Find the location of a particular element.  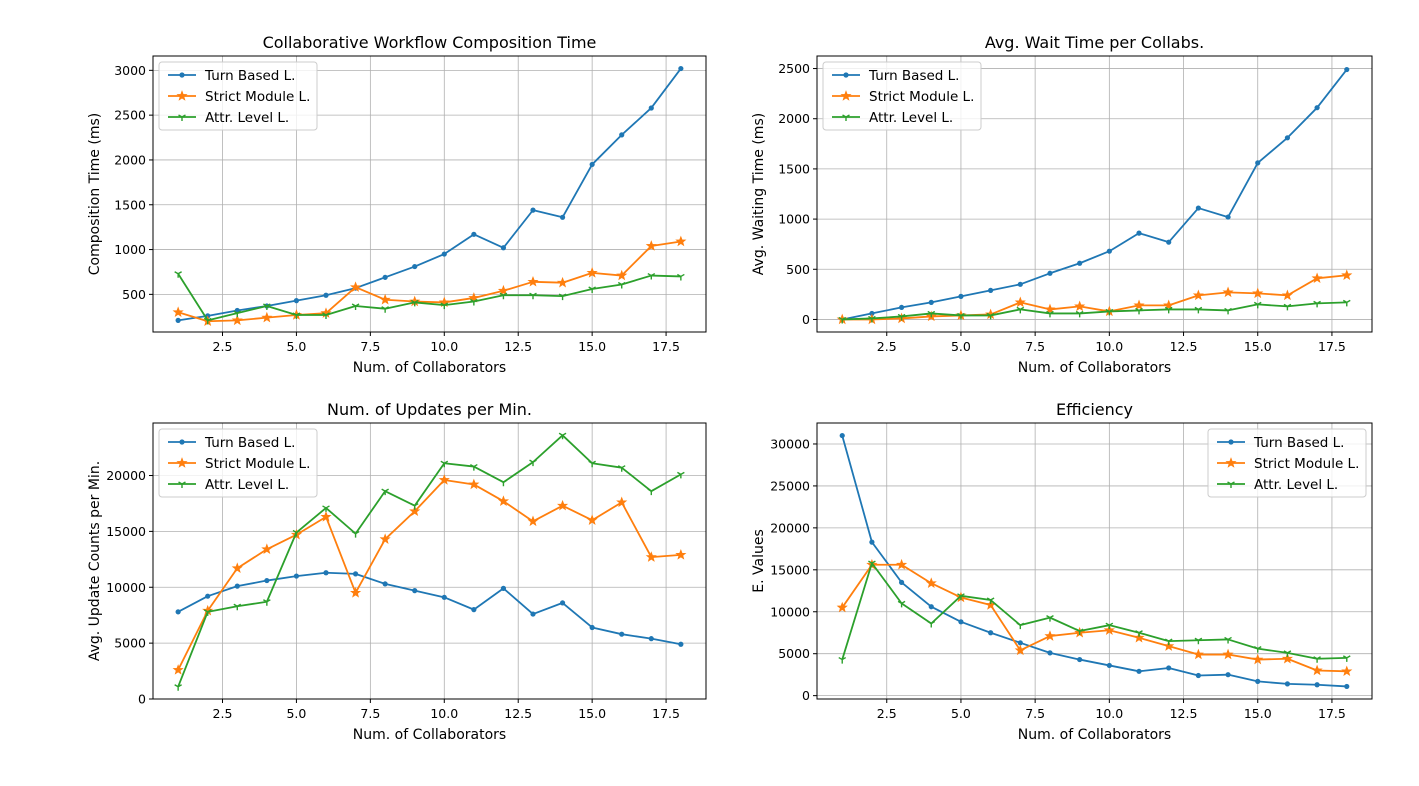

x-tick-label: 7.5 is located at coordinates (370, 713).